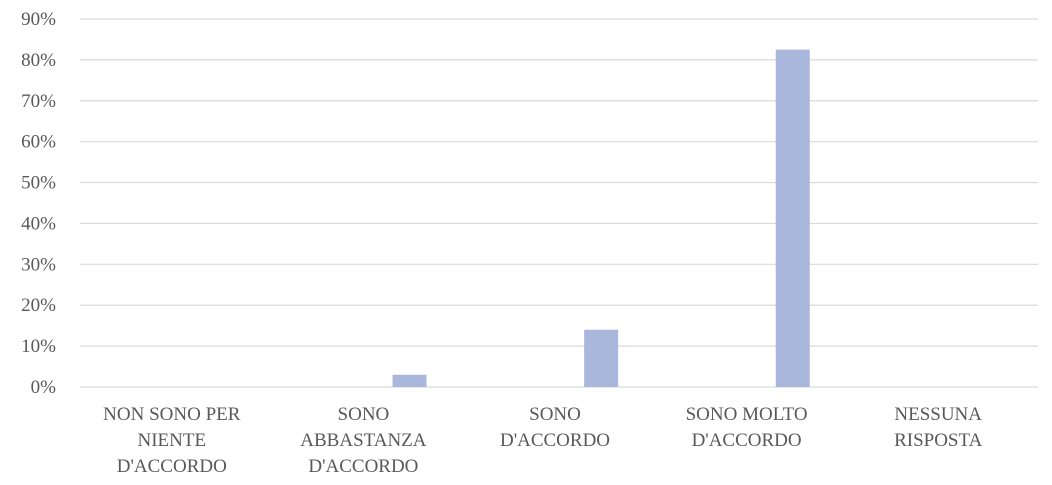 The height and width of the screenshot is (485, 1052). What do you see at coordinates (38, 203) in the screenshot?
I see `y-axis-ticks: 0% 10% 20% 30% 40% 50% 60% 70% 80% 90%` at bounding box center [38, 203].